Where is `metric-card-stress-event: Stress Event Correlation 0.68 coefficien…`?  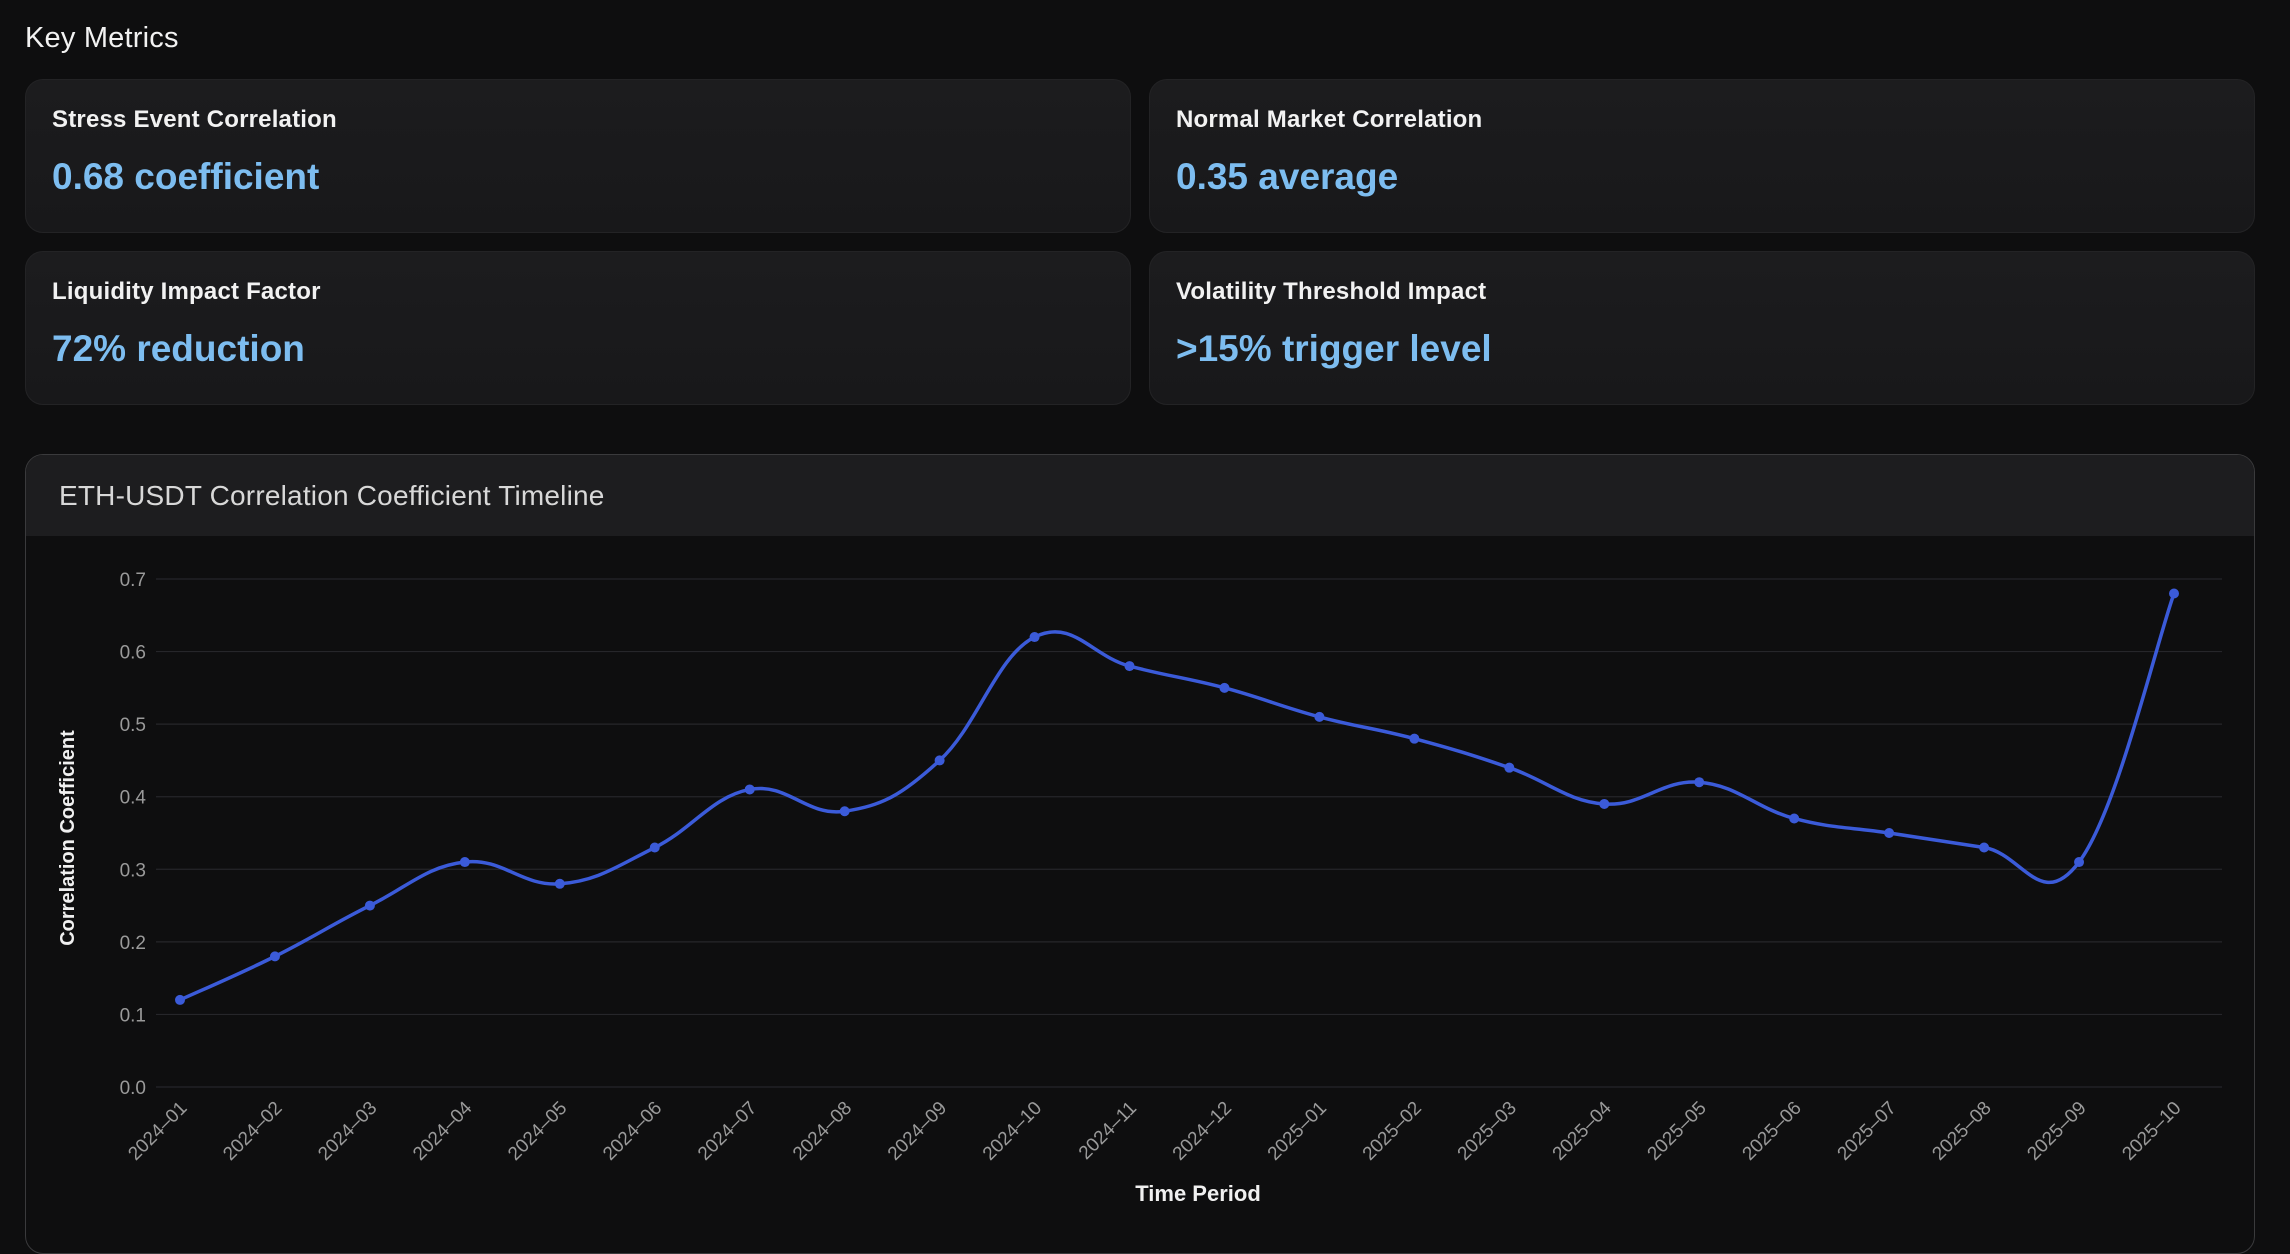 metric-card-stress-event: Stress Event Correlation 0.68 coefficien… is located at coordinates (578, 156).